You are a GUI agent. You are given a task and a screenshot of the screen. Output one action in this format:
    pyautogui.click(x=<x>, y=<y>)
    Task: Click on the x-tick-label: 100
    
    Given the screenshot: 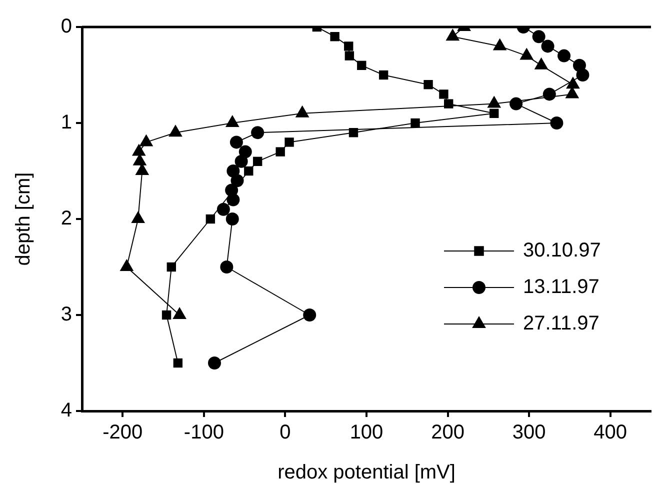 What is the action you would take?
    pyautogui.click(x=367, y=433)
    